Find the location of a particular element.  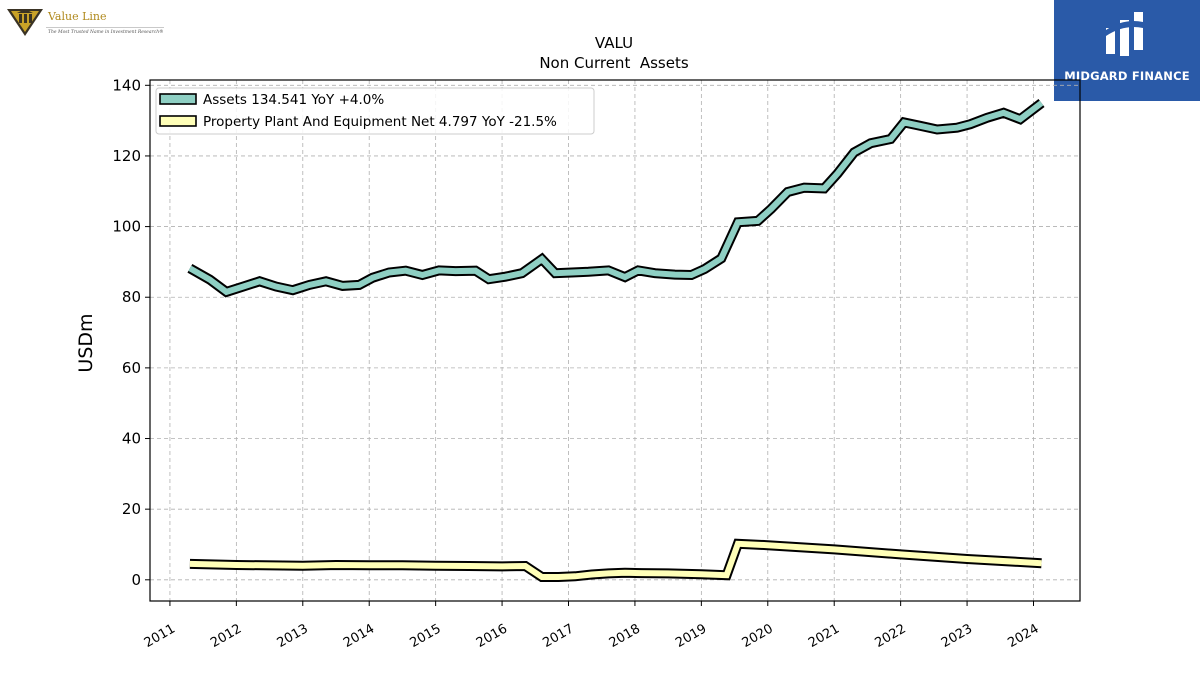

assets-legend-swatch is located at coordinates (178, 99).